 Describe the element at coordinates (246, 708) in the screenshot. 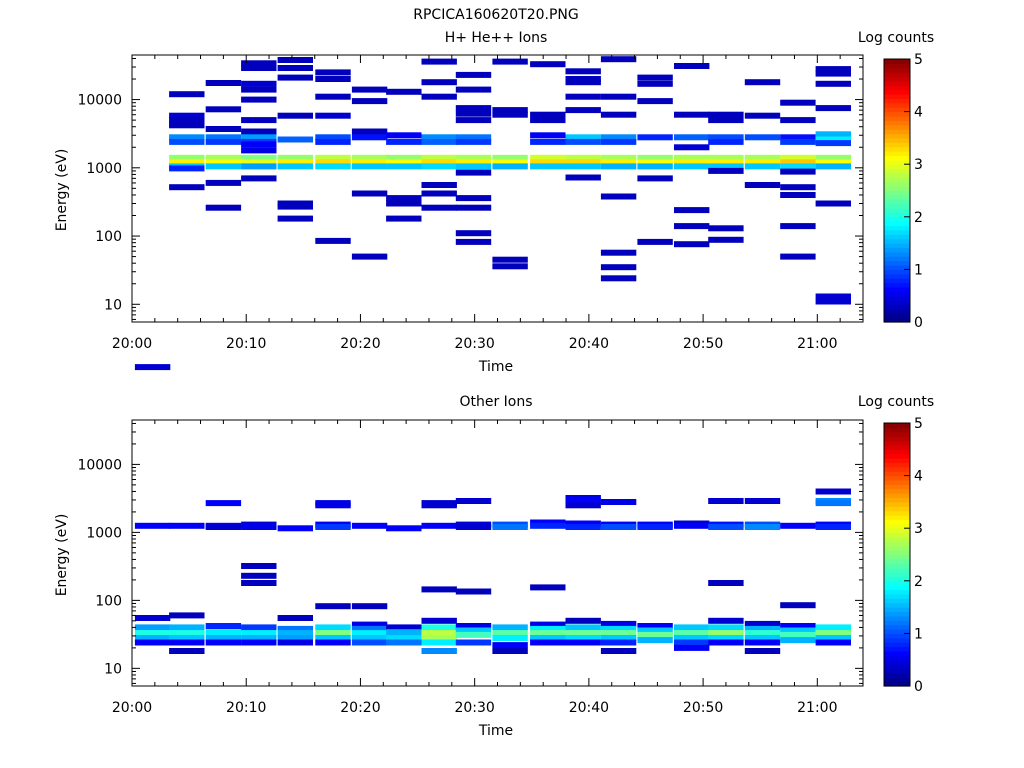

I see `x-tick-label: 20:10` at that location.